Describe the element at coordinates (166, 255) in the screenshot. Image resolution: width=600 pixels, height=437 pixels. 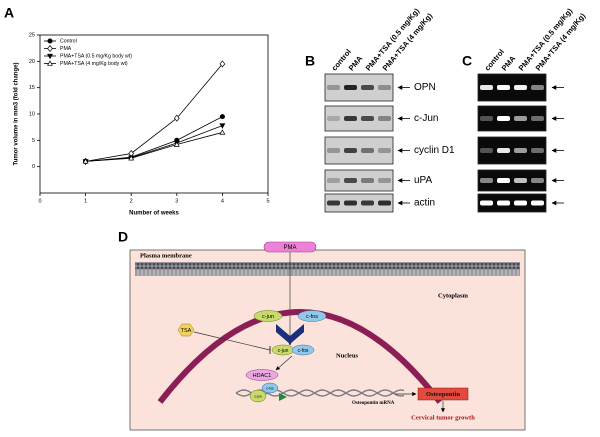
I see `label: Plasma membrane` at that location.